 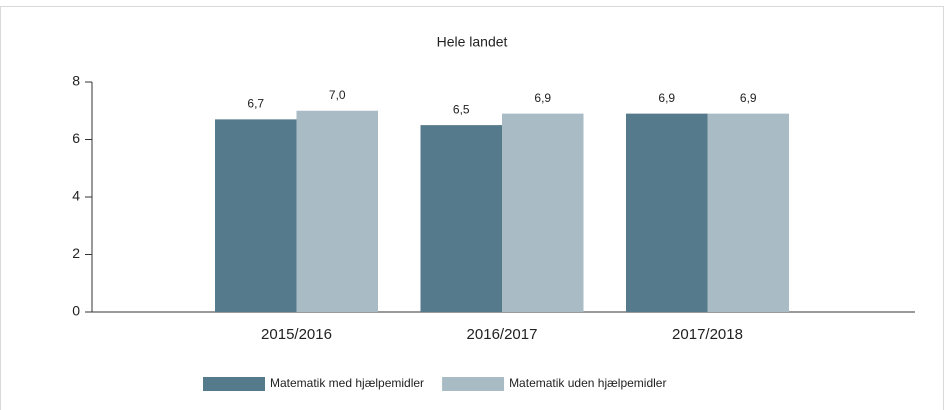 I want to click on y-tick-label: 8, so click(x=76, y=81).